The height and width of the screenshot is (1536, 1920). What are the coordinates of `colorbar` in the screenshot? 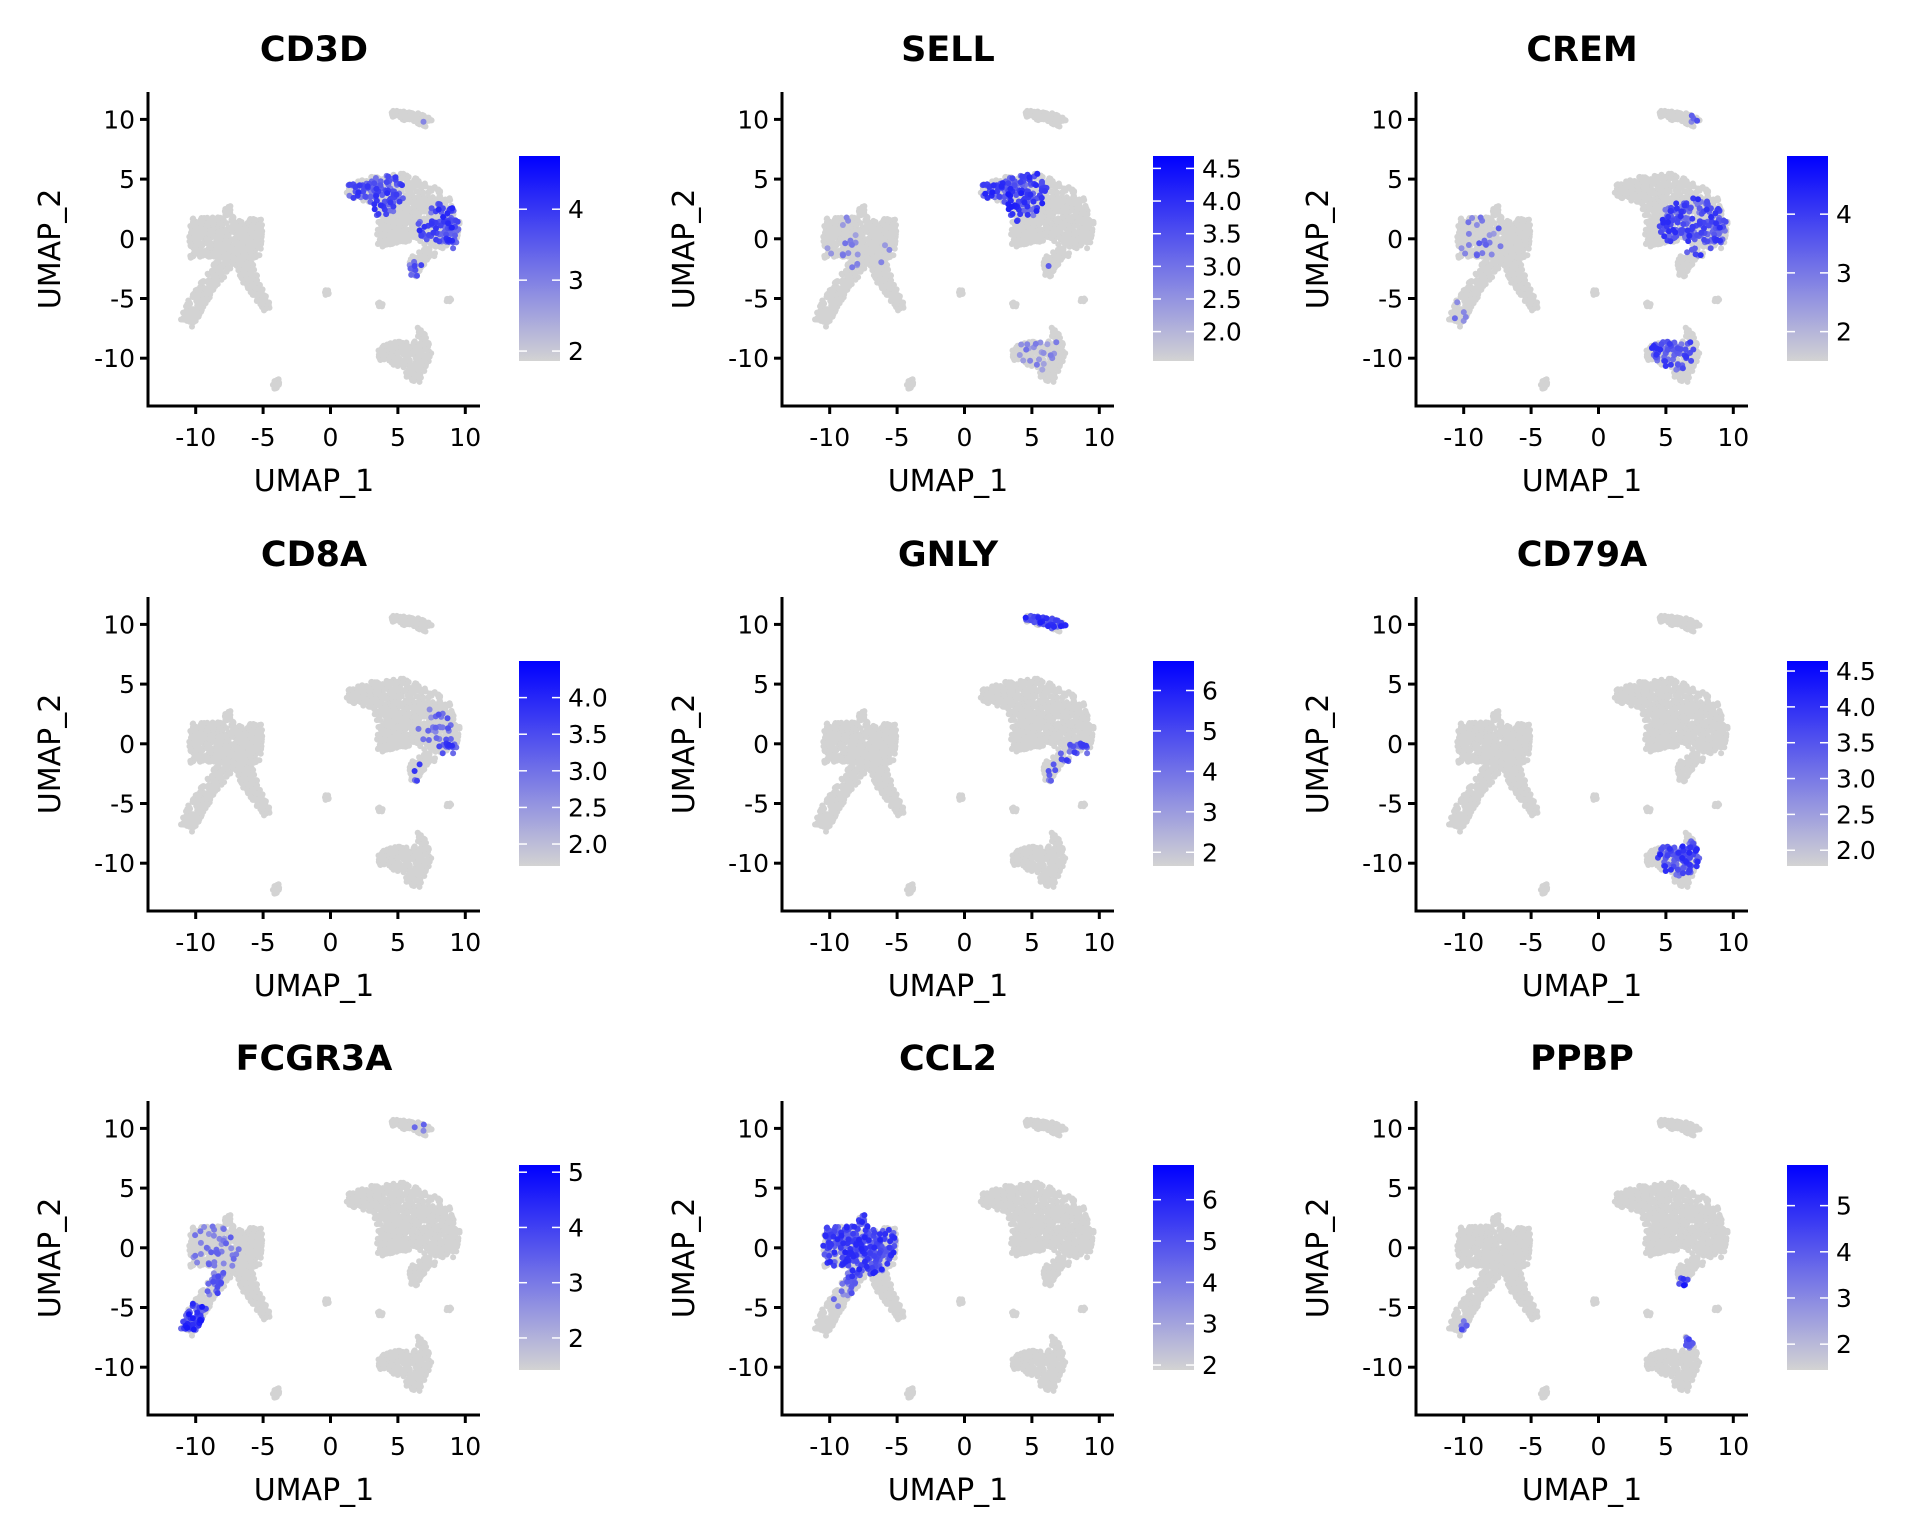 It's located at (1173, 258).